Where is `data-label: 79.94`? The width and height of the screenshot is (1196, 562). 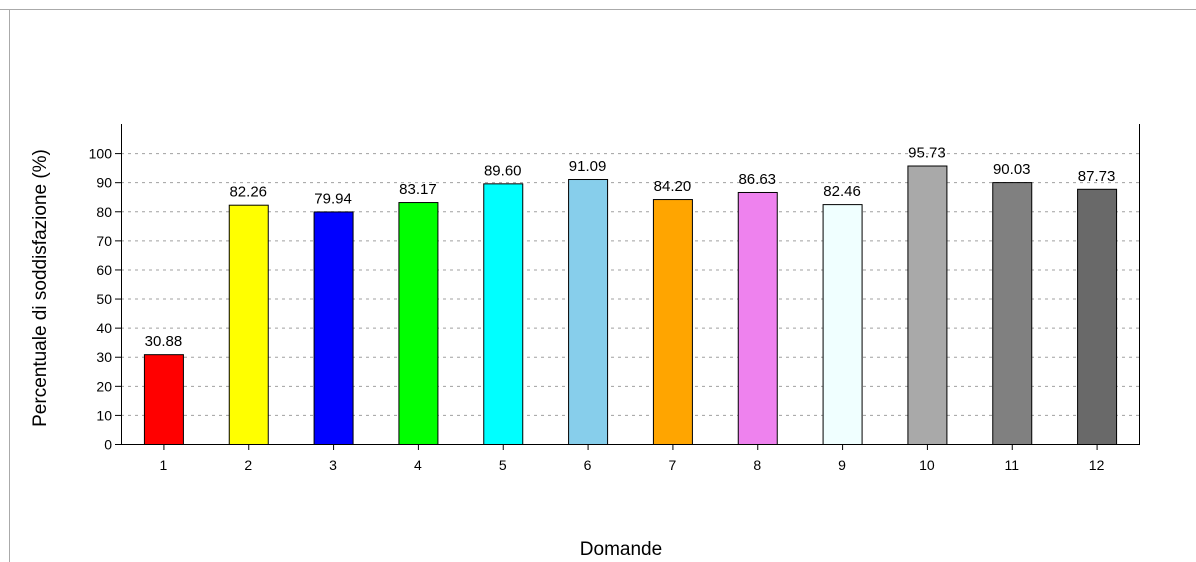 data-label: 79.94 is located at coordinates (333, 198).